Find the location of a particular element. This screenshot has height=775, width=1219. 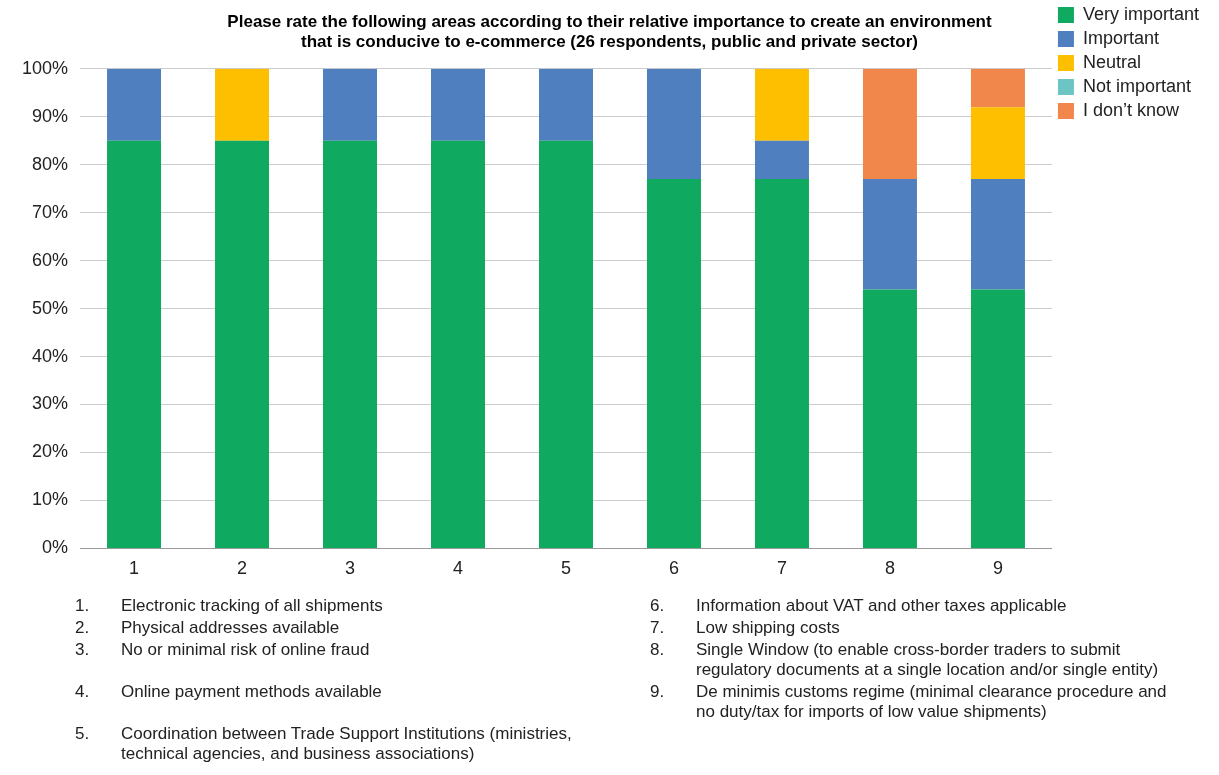

text: 1. Electronic tracking of all shipments is located at coordinates (229, 605).